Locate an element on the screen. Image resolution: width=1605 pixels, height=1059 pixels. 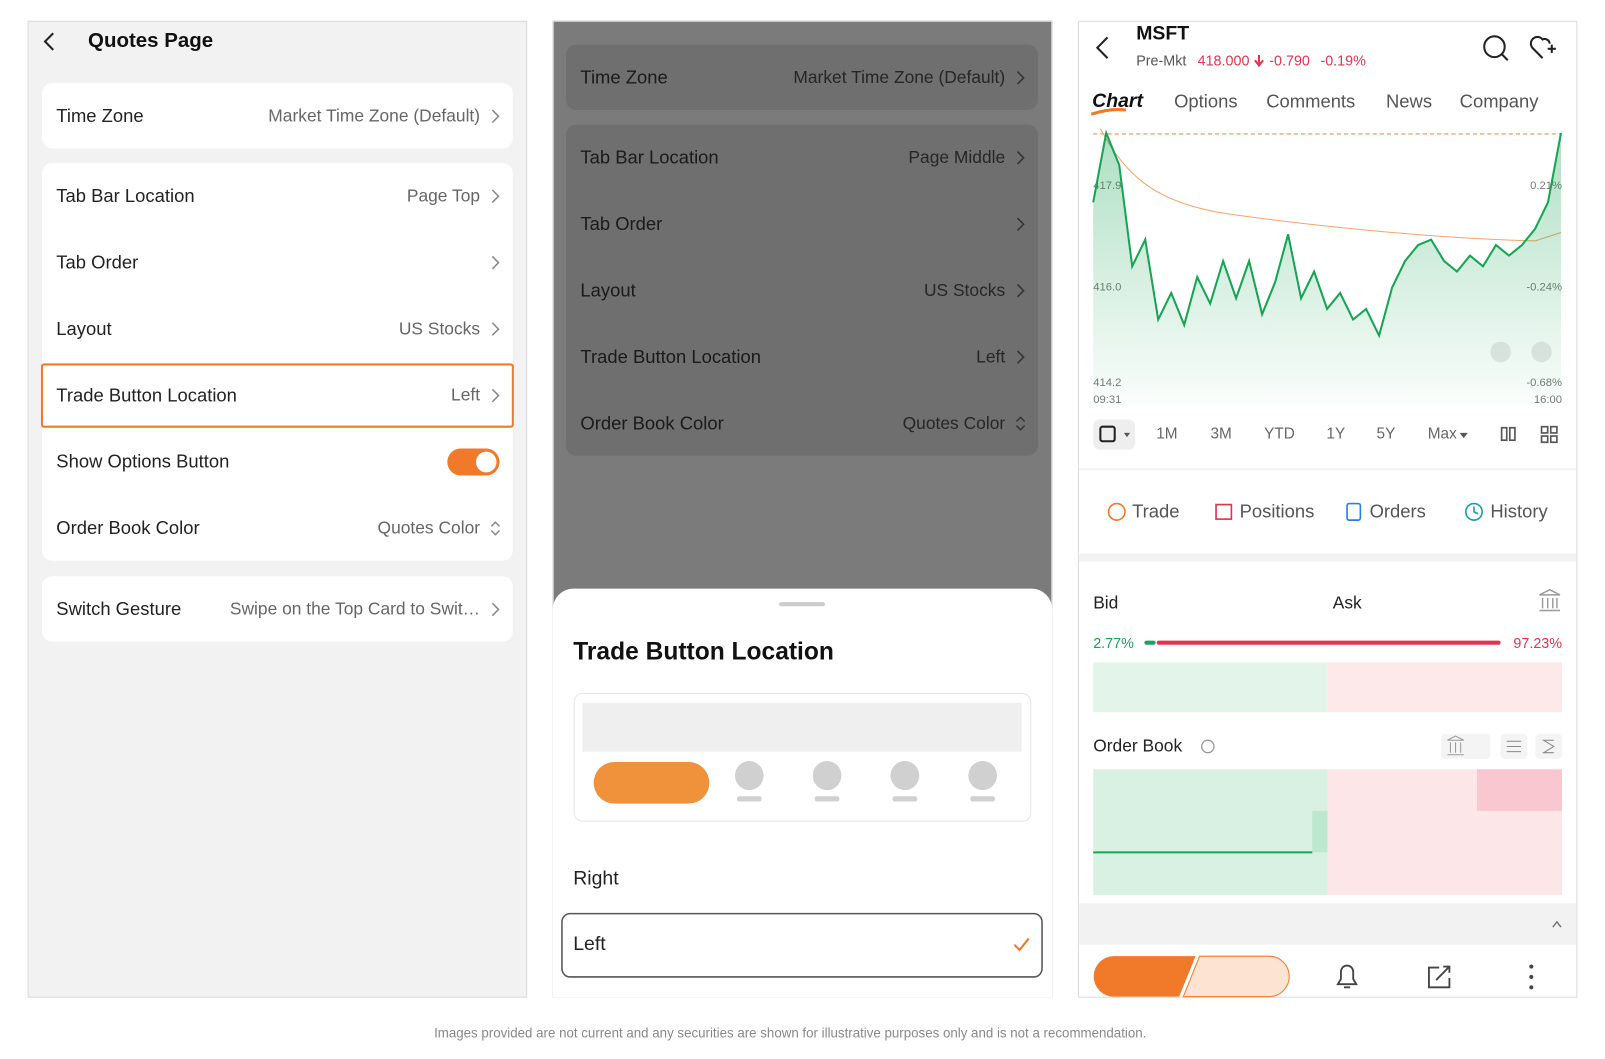
share-icon is located at coordinates (1439, 977).